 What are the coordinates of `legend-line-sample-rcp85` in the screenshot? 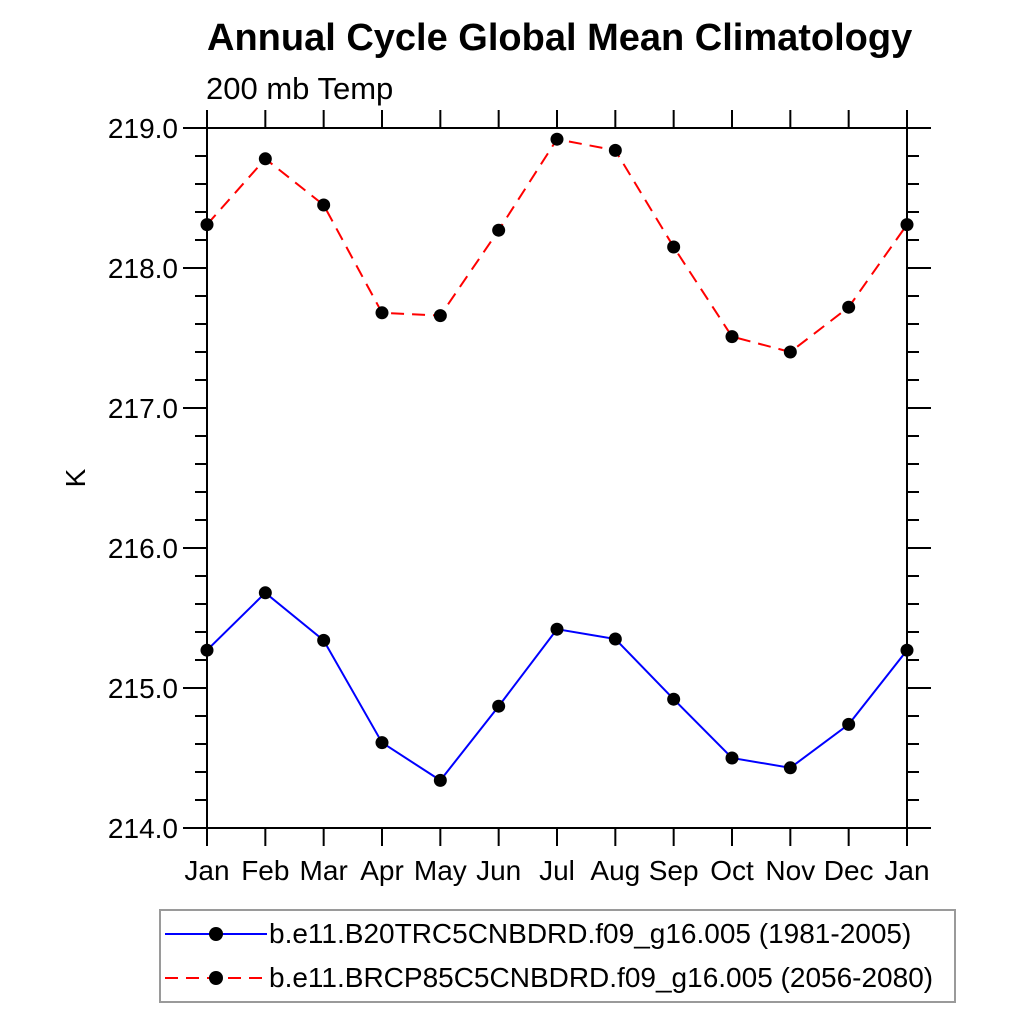 It's located at (216, 978).